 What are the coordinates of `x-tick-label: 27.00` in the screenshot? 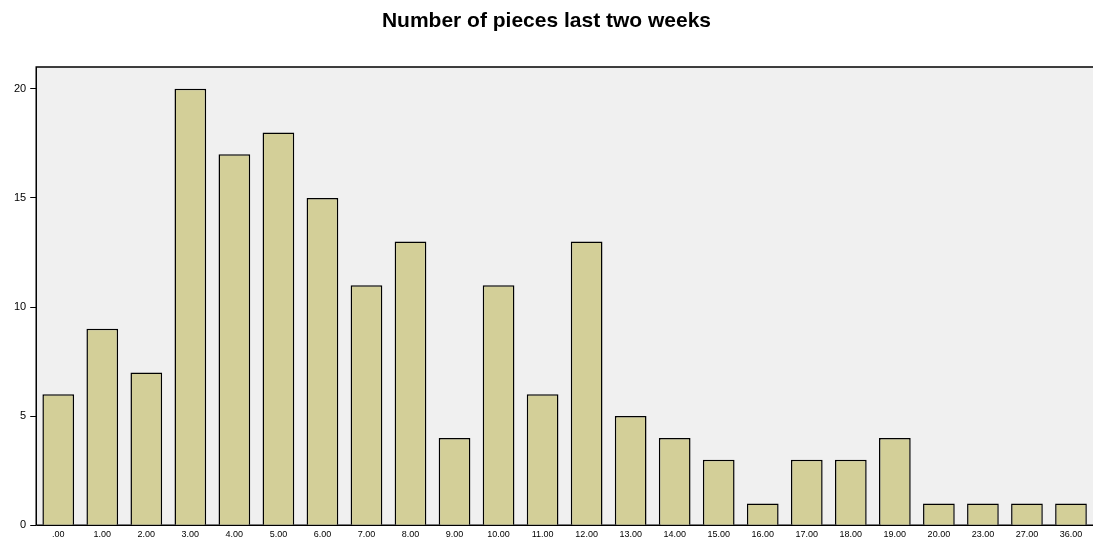 It's located at (1027, 534).